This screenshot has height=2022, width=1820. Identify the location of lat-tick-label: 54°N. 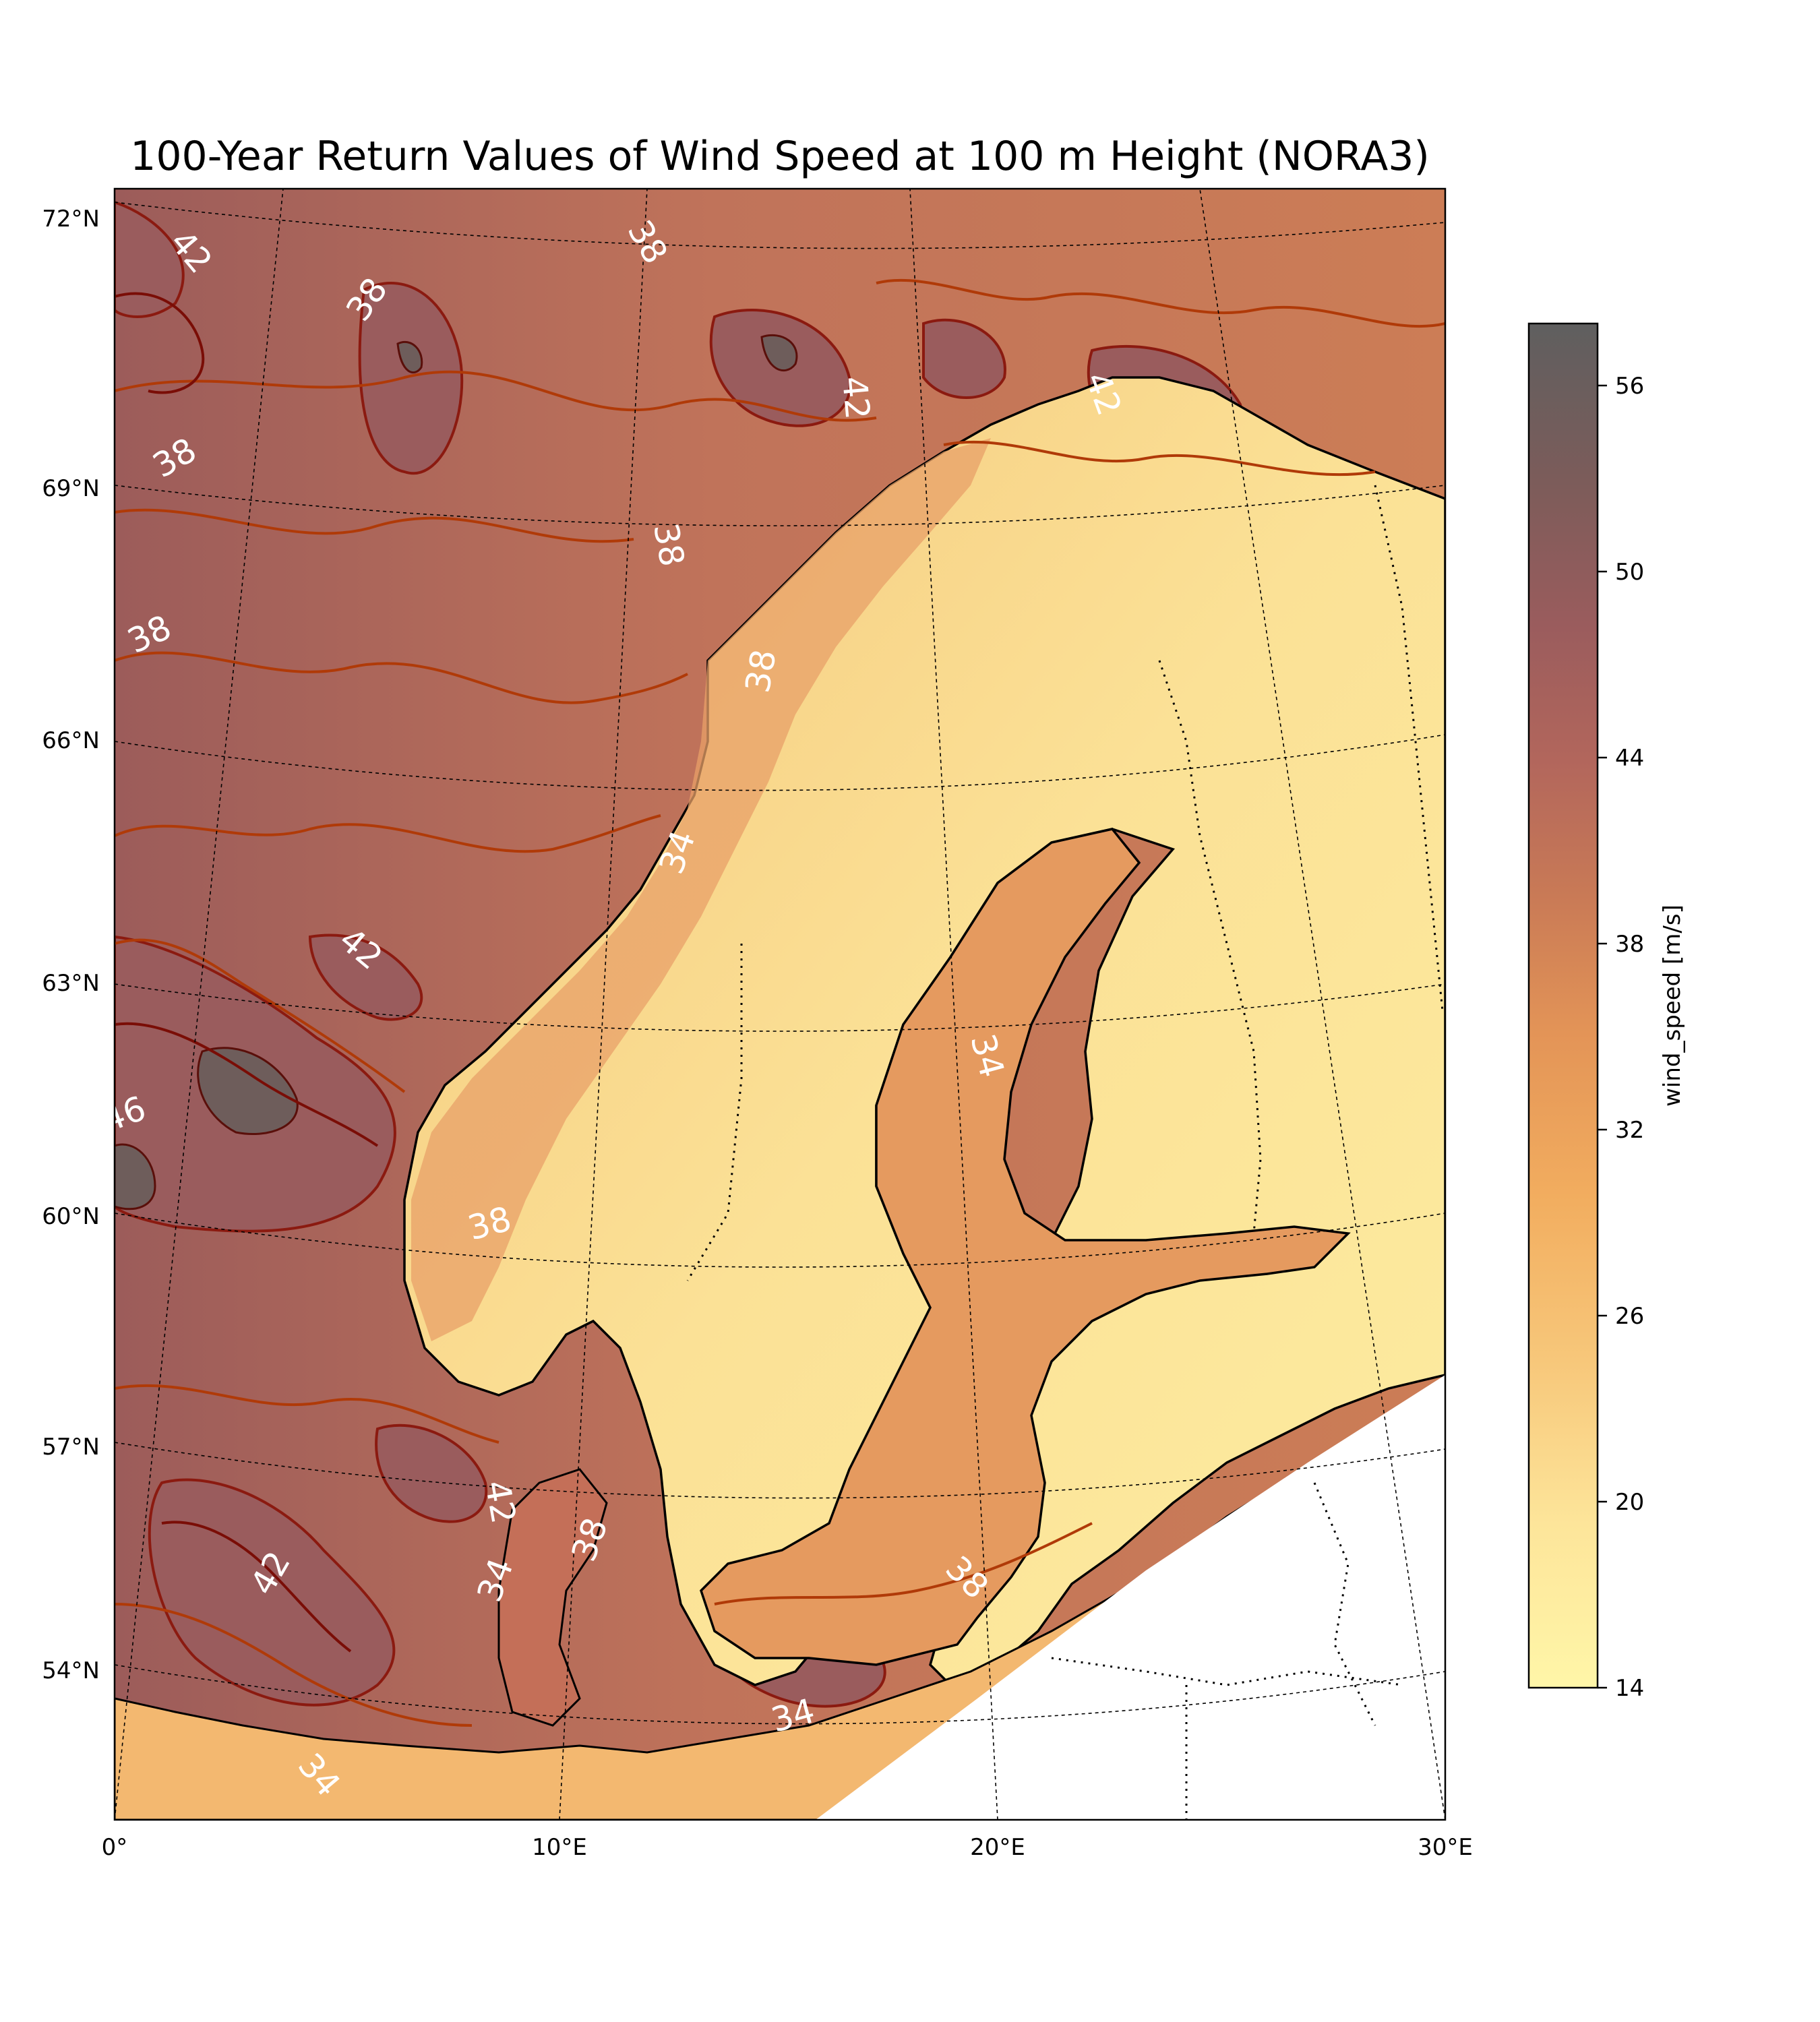
(71, 1670).